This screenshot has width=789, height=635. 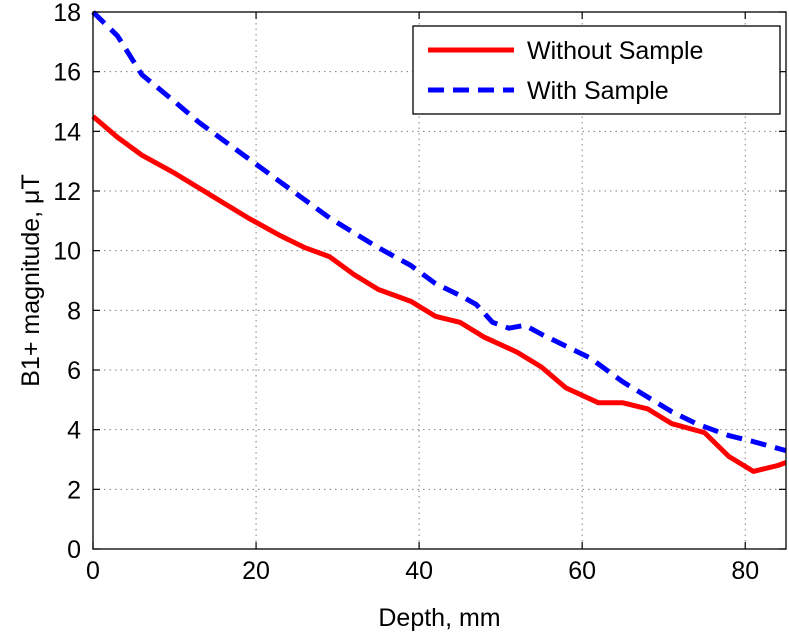 I want to click on x-tick-label: 60, so click(x=582, y=571).